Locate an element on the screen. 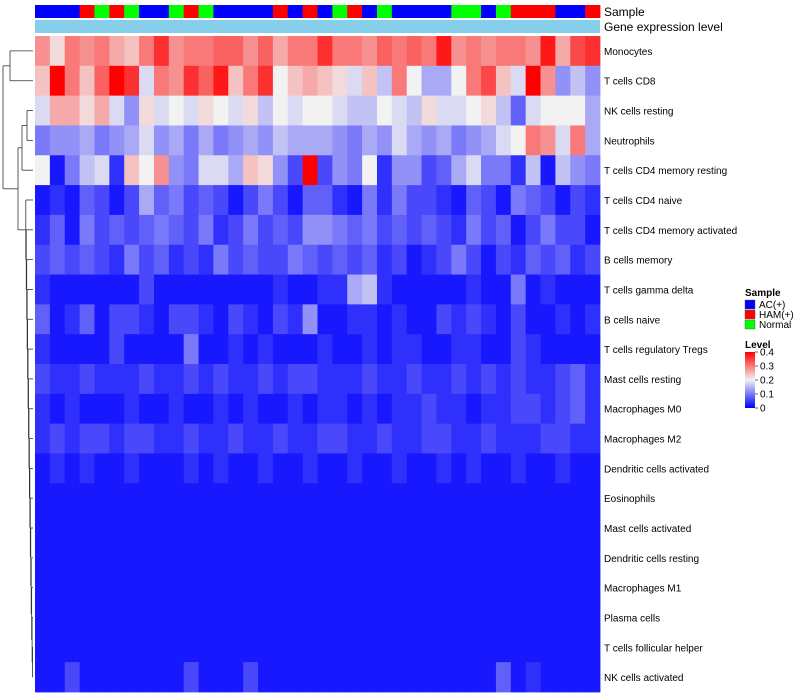  row-label: Mast cells resting is located at coordinates (642, 380).